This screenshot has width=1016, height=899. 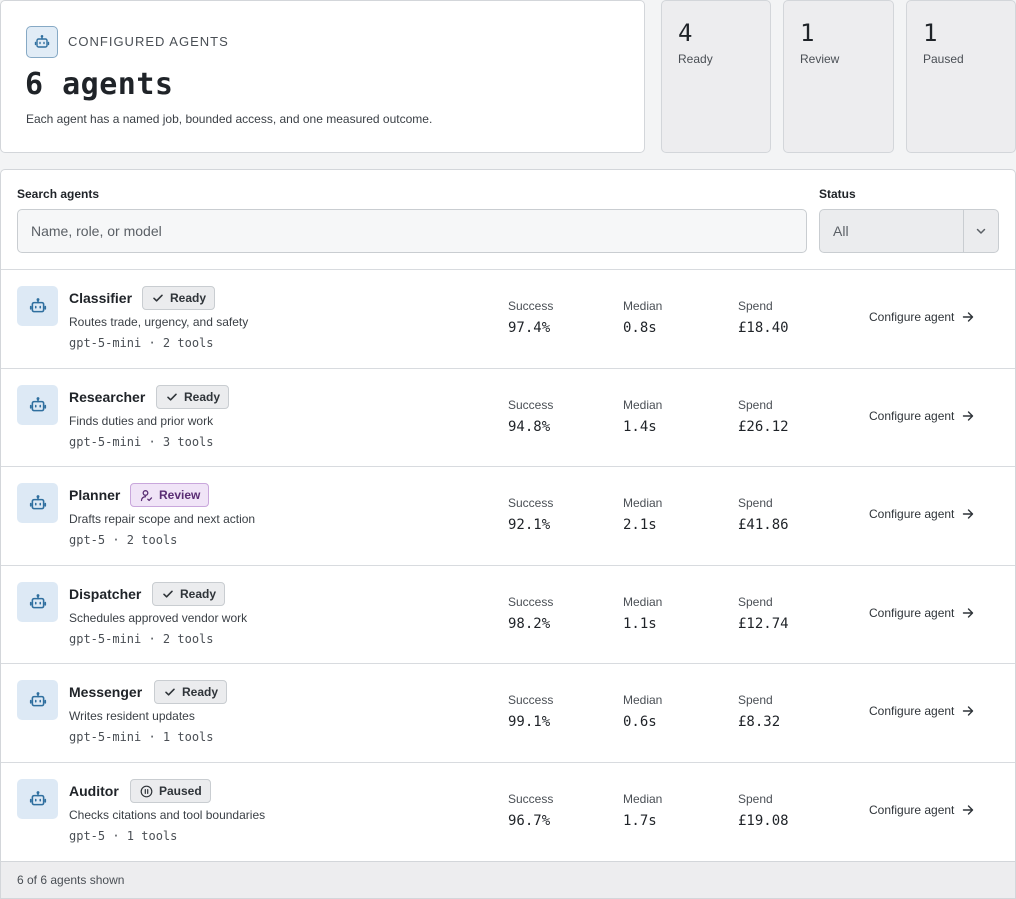 I want to click on agent-name: Auditor, so click(x=94, y=791).